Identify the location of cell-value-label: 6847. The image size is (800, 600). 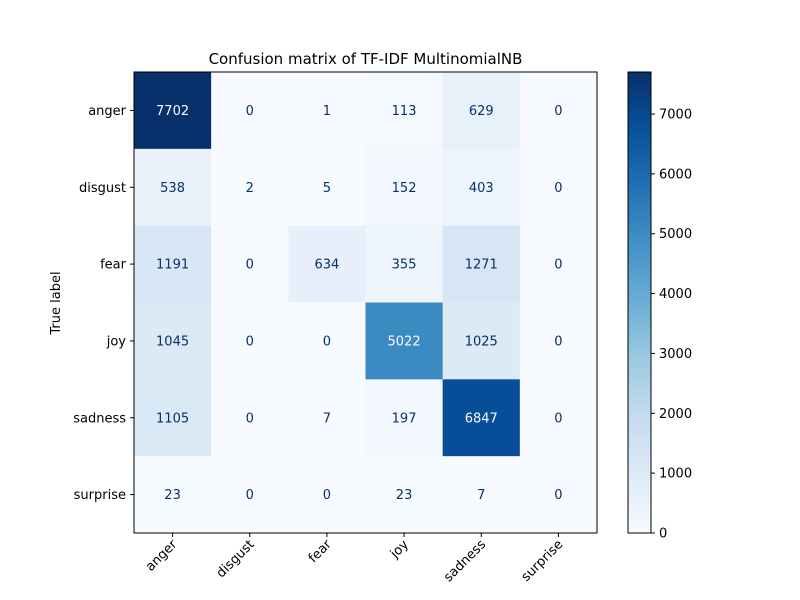
(481, 418).